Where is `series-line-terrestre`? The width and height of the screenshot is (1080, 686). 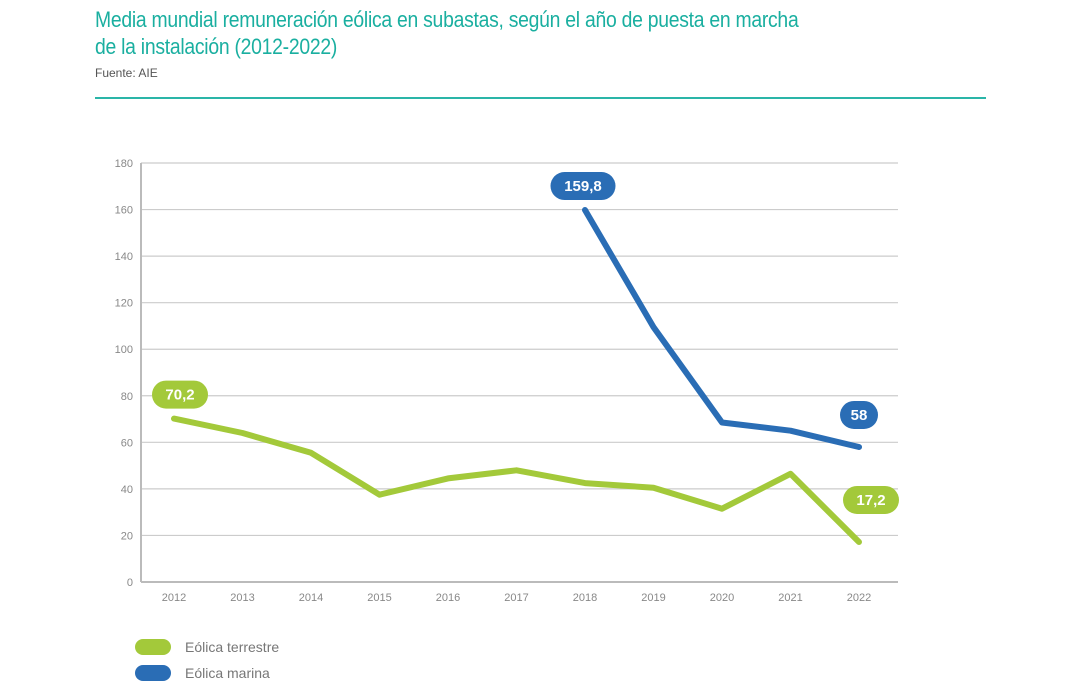
series-line-terrestre is located at coordinates (516, 480).